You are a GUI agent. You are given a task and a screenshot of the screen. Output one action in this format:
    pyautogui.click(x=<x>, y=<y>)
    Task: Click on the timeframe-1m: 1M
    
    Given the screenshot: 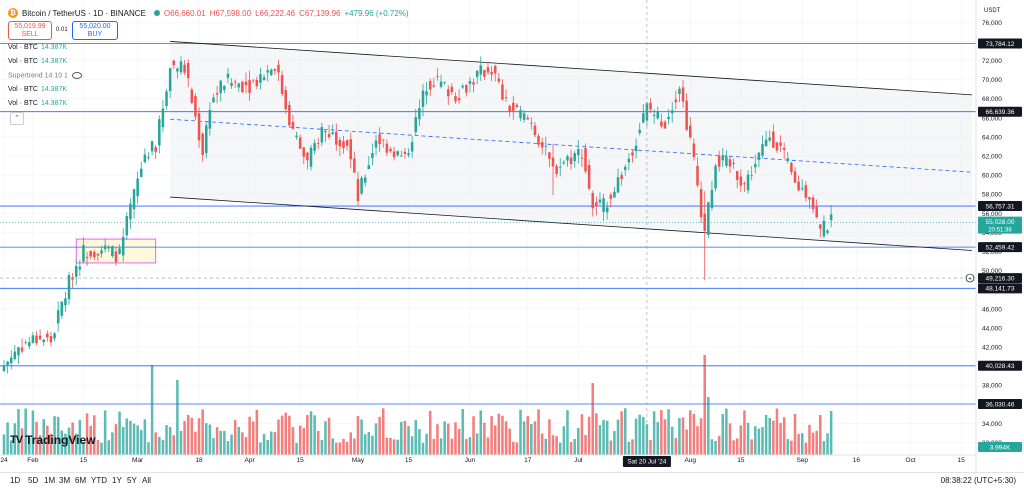 What is the action you would take?
    pyautogui.click(x=50, y=480)
    